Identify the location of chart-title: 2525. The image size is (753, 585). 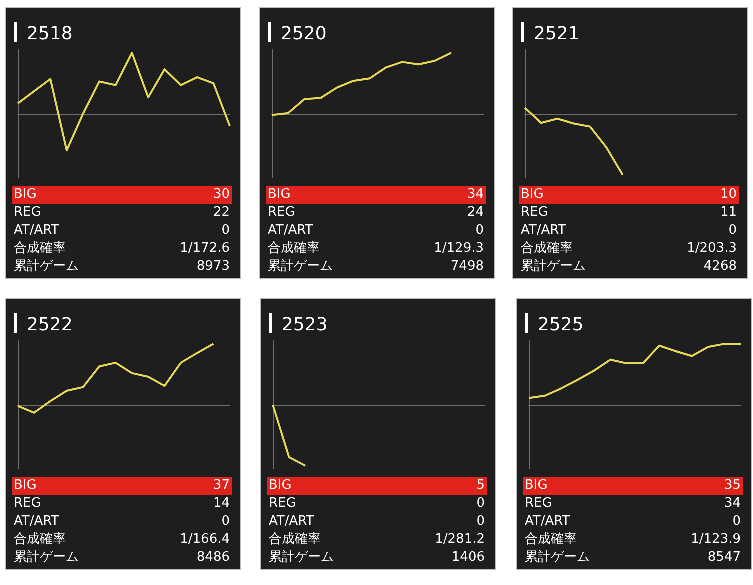
(561, 325).